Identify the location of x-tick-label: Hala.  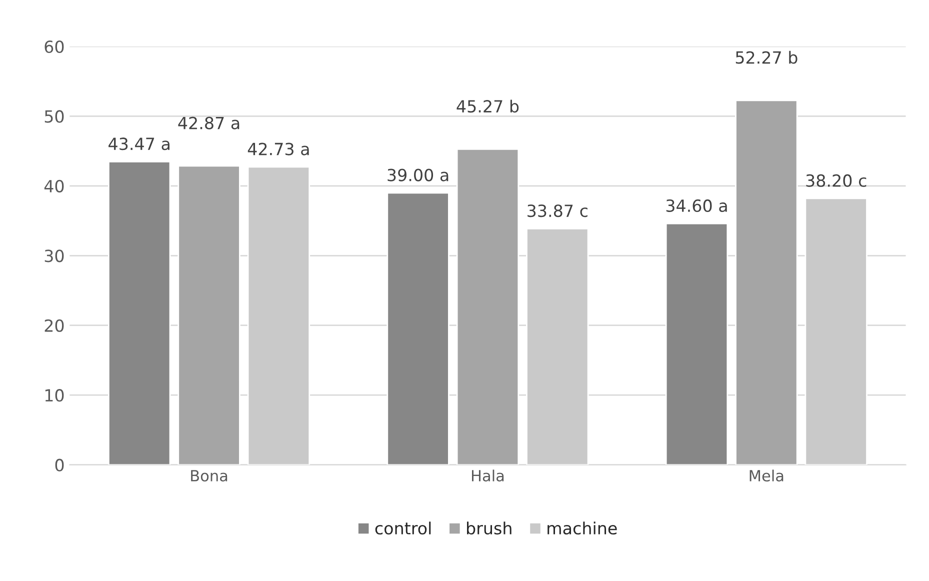
(488, 476).